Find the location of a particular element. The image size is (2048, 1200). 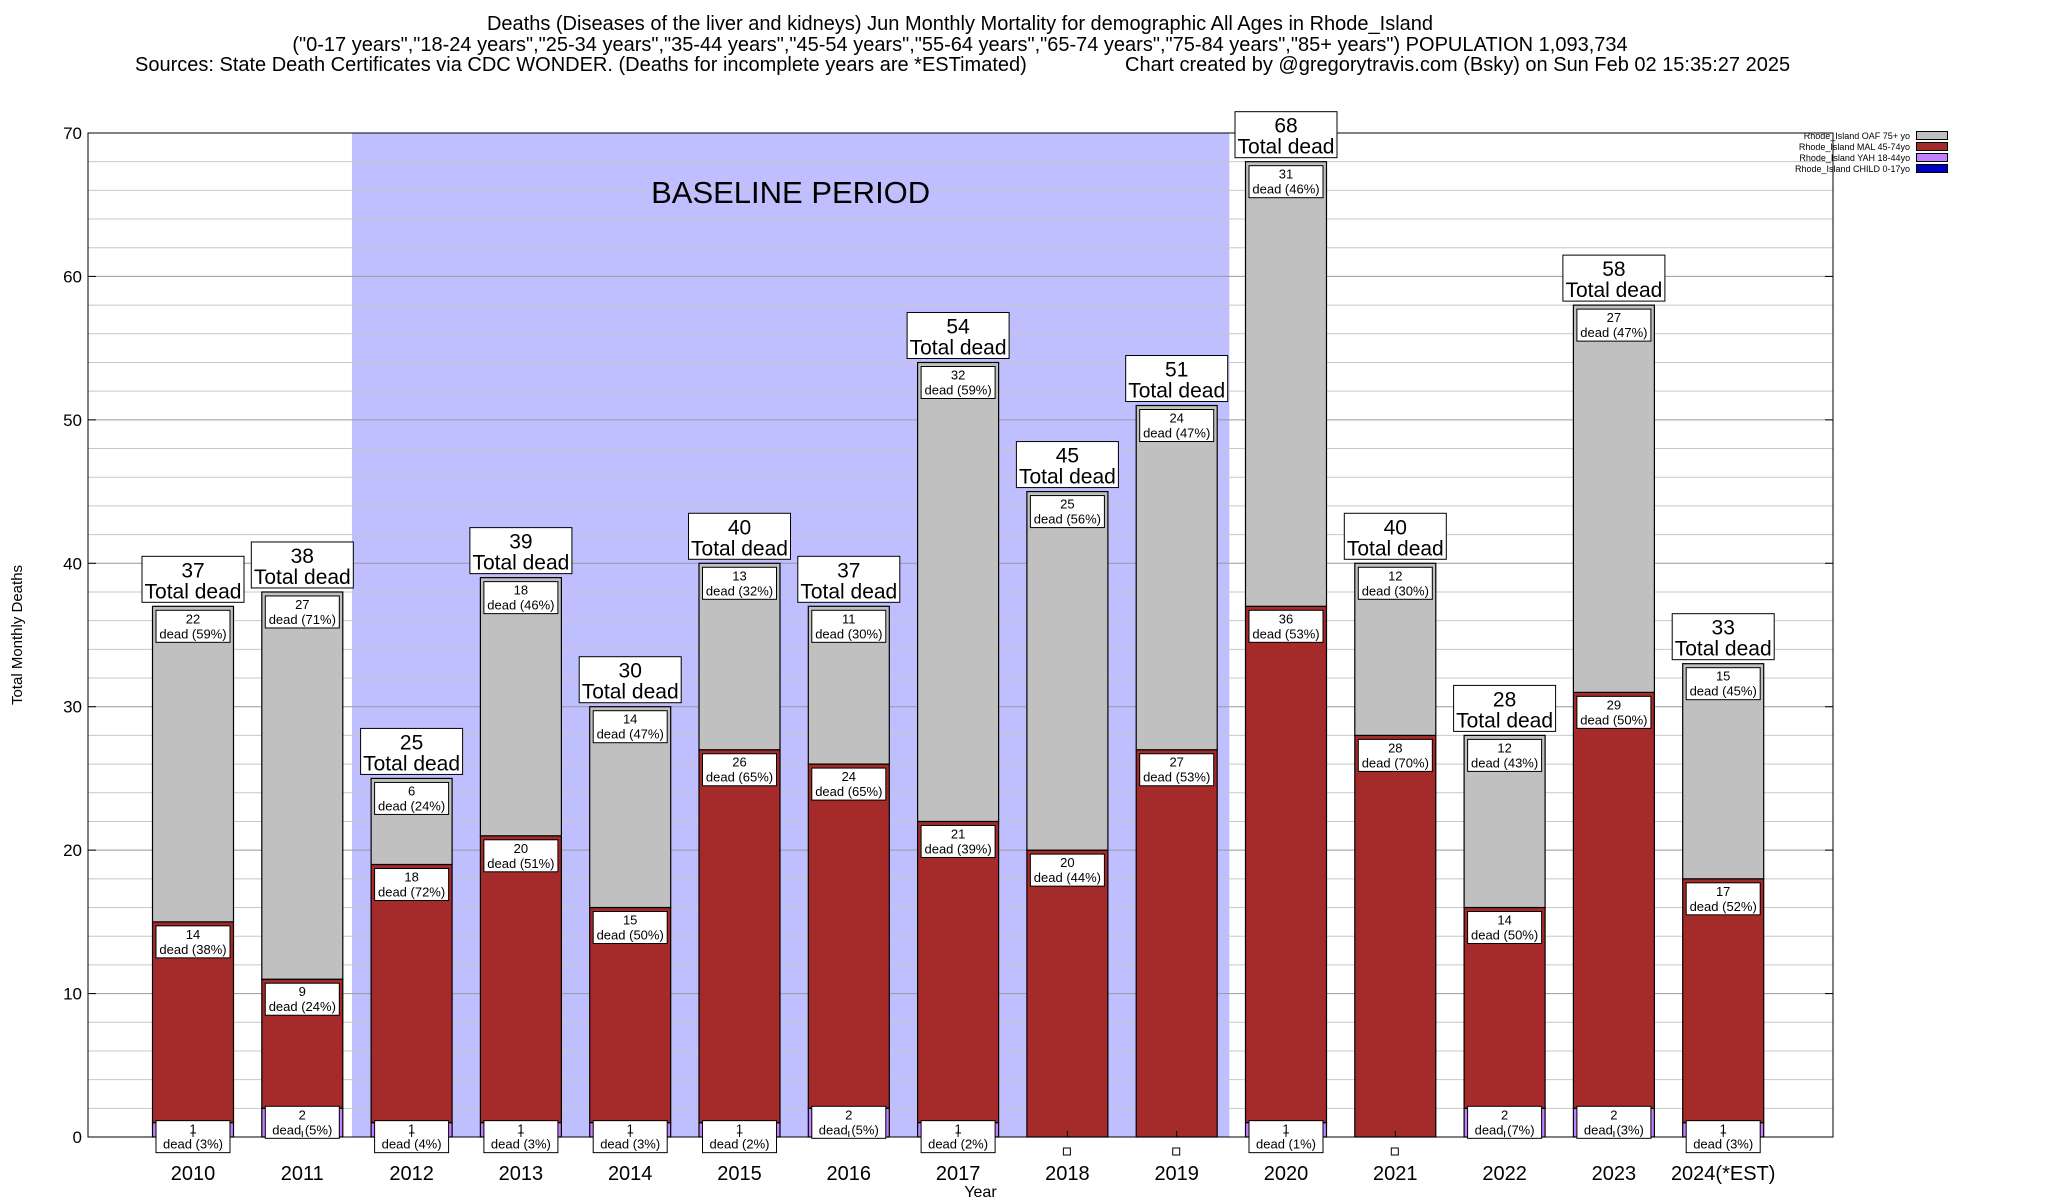

y-tick-label: 50 is located at coordinates (72, 420).